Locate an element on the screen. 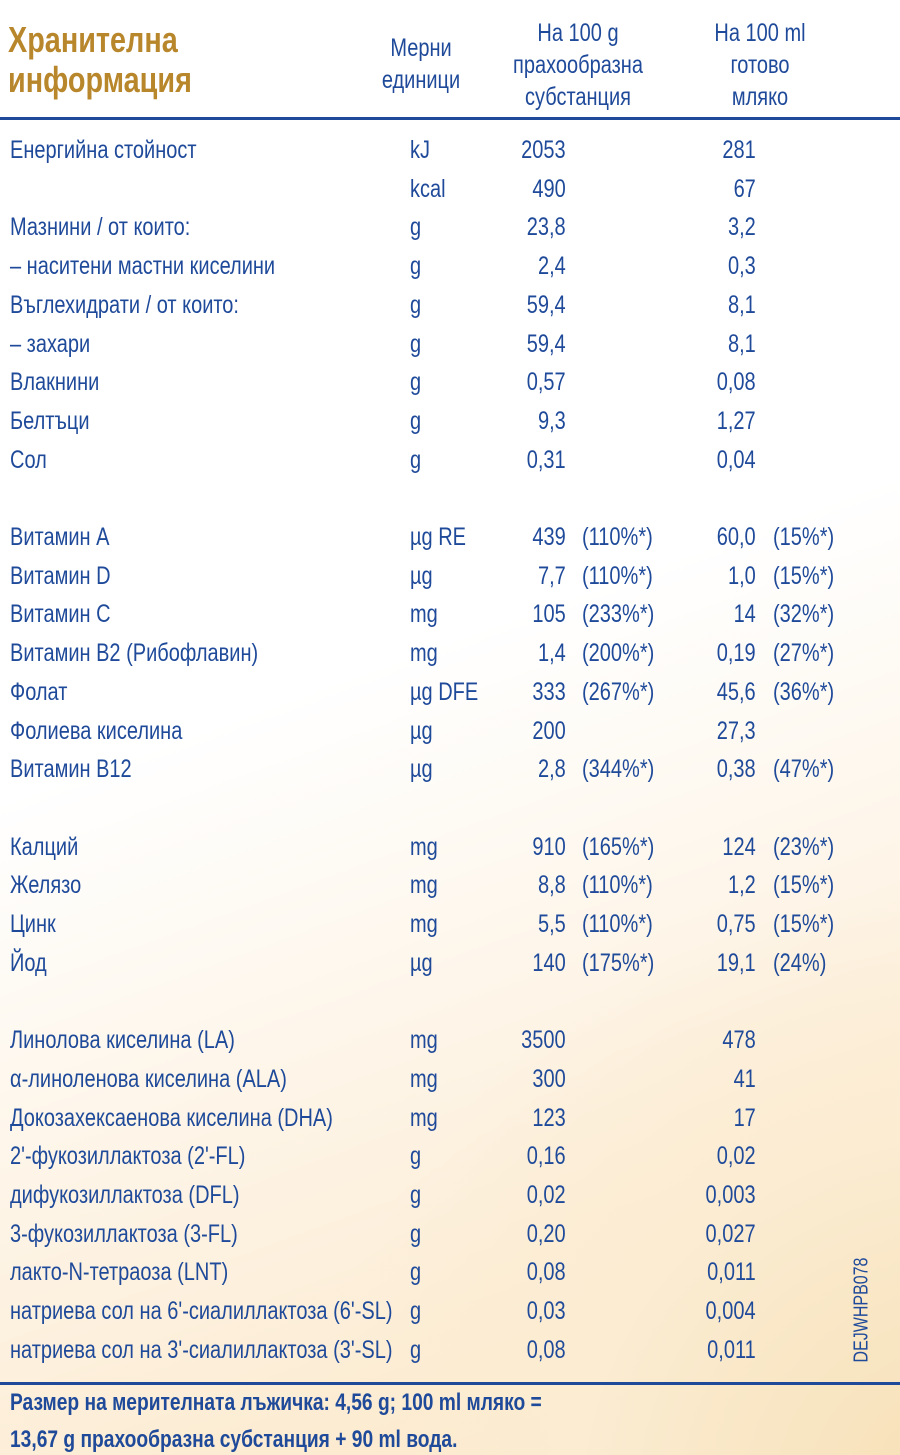 The width and height of the screenshot is (900, 1455). value-100g: 333 is located at coordinates (549, 691).